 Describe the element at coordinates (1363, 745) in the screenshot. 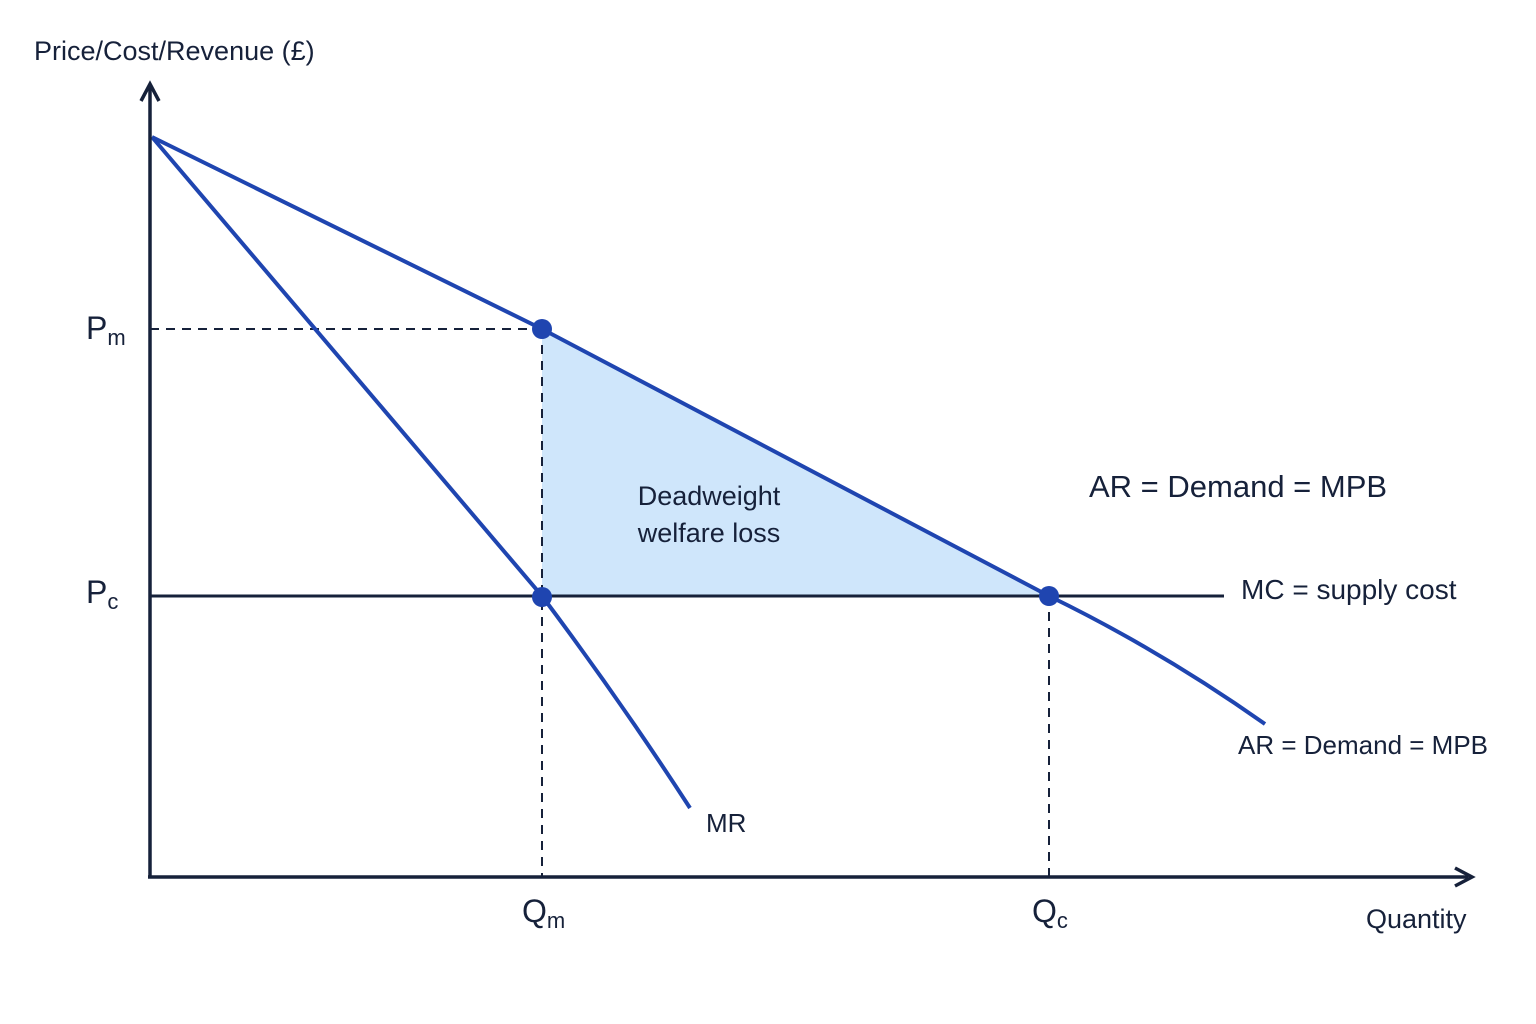

I see `demand-label-lower: AR = Demand = MPB` at that location.